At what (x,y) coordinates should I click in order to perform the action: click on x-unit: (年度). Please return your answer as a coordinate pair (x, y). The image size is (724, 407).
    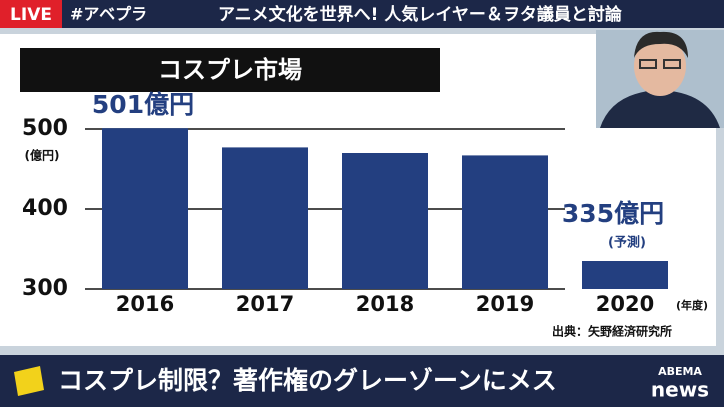
    Looking at the image, I should click on (692, 305).